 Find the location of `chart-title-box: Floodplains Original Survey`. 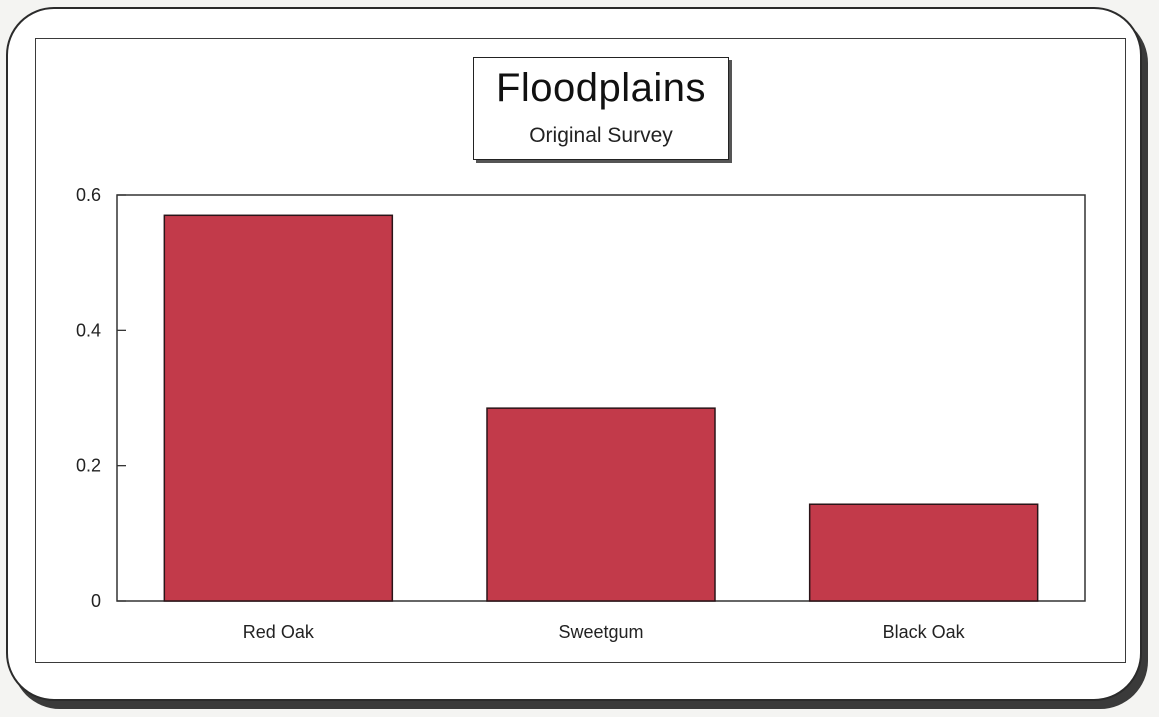

chart-title-box: Floodplains Original Survey is located at coordinates (601, 108).